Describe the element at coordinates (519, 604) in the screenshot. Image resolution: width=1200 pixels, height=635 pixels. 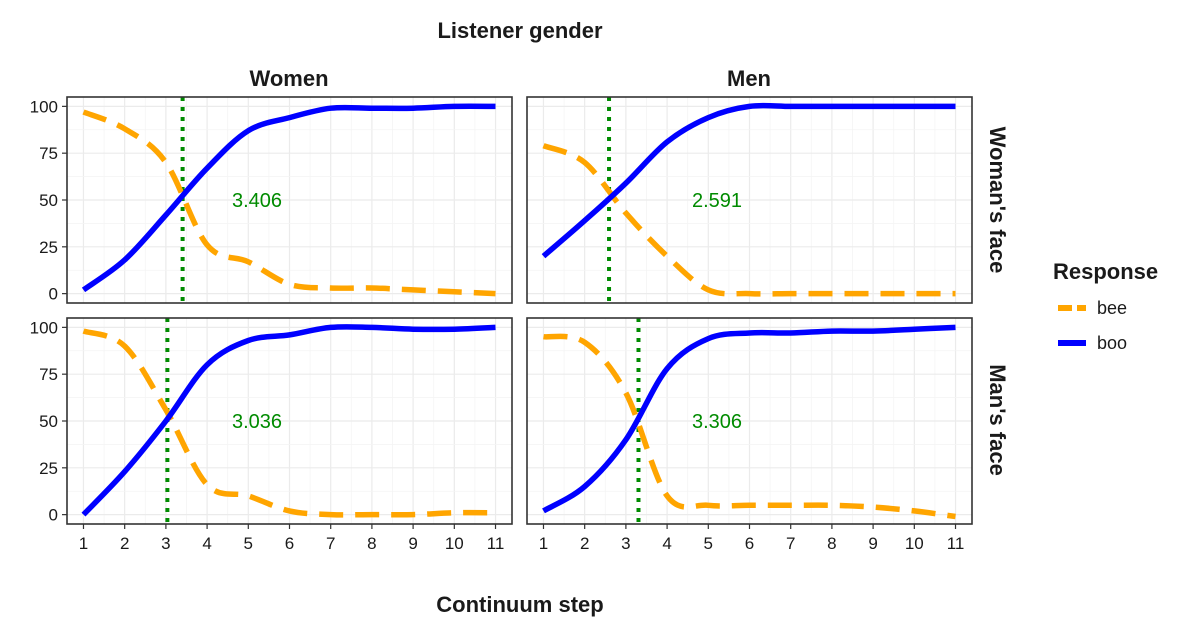
I see `x-axis-label: Continuum step` at that location.